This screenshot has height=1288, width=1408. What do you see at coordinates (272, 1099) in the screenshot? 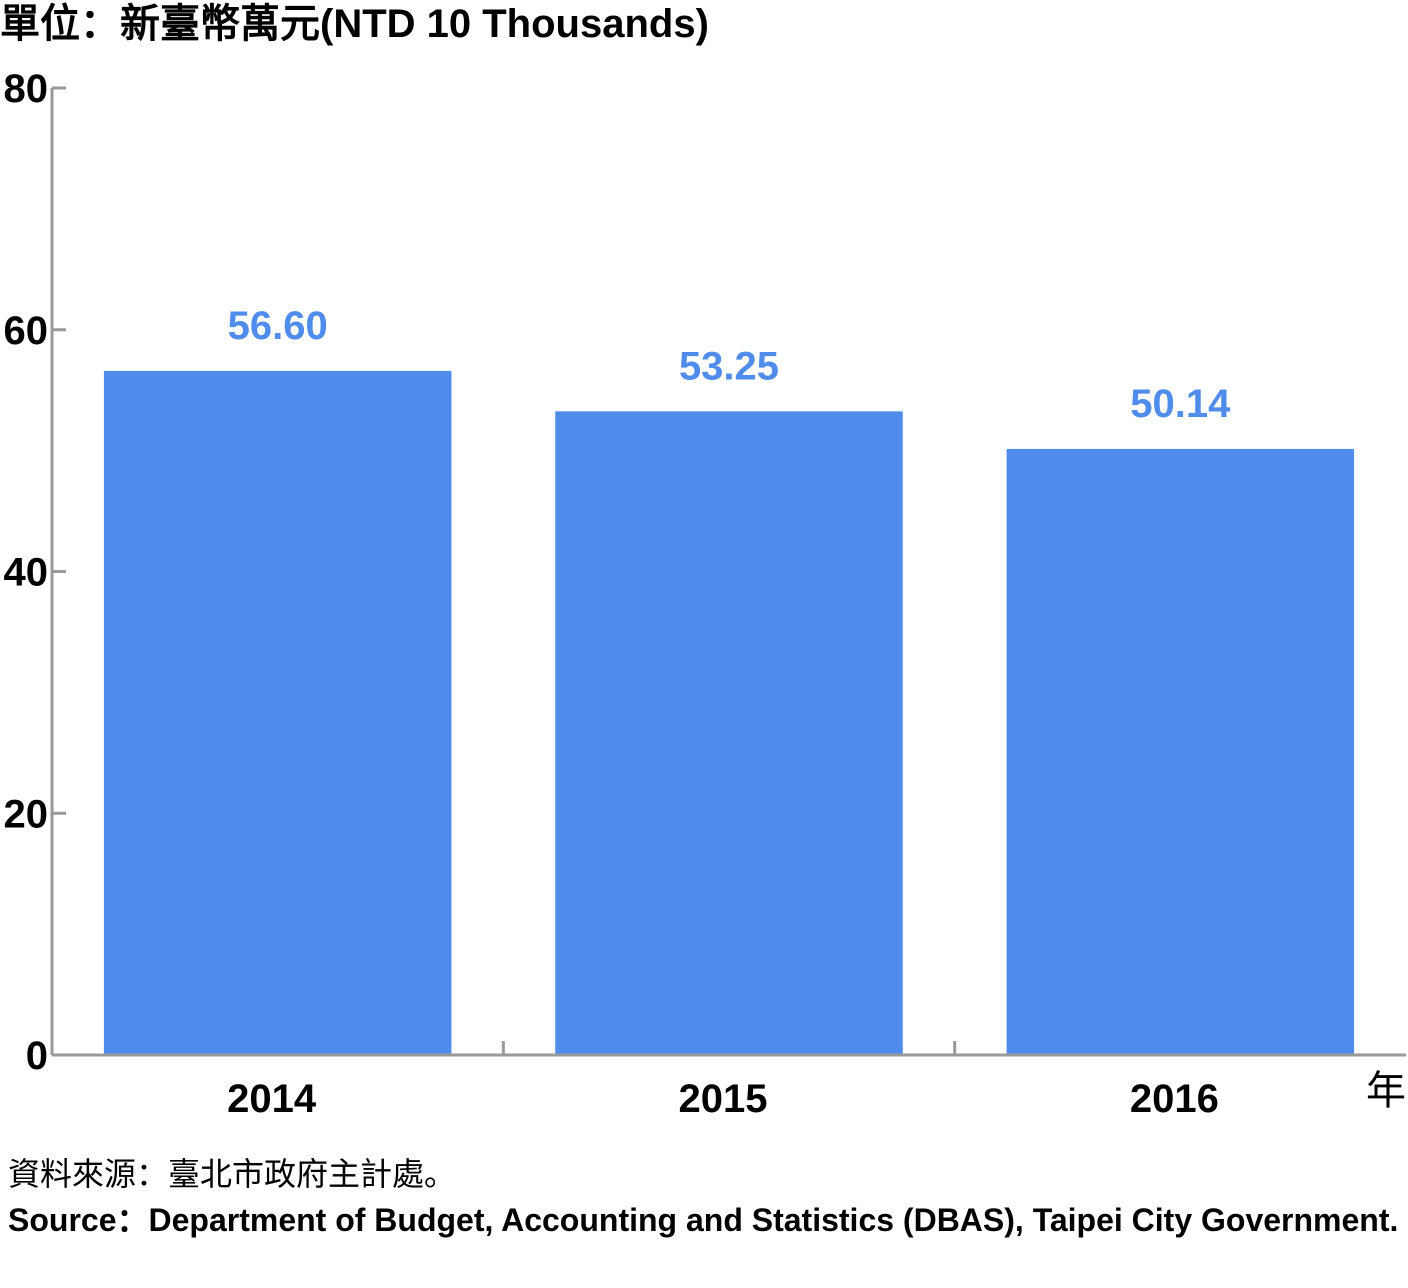
I see `x-tick-label: 2014` at bounding box center [272, 1099].